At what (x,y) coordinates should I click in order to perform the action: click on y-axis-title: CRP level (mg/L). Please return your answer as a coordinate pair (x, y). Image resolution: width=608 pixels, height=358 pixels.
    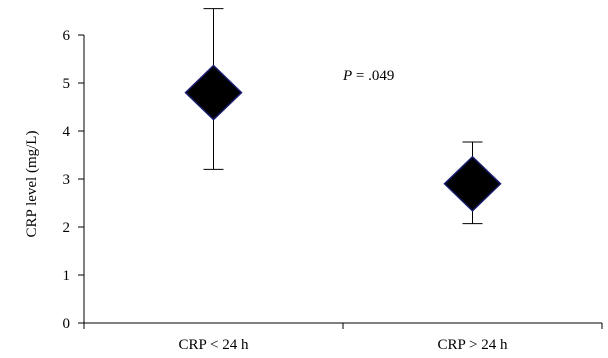
    Looking at the image, I should click on (32, 184).